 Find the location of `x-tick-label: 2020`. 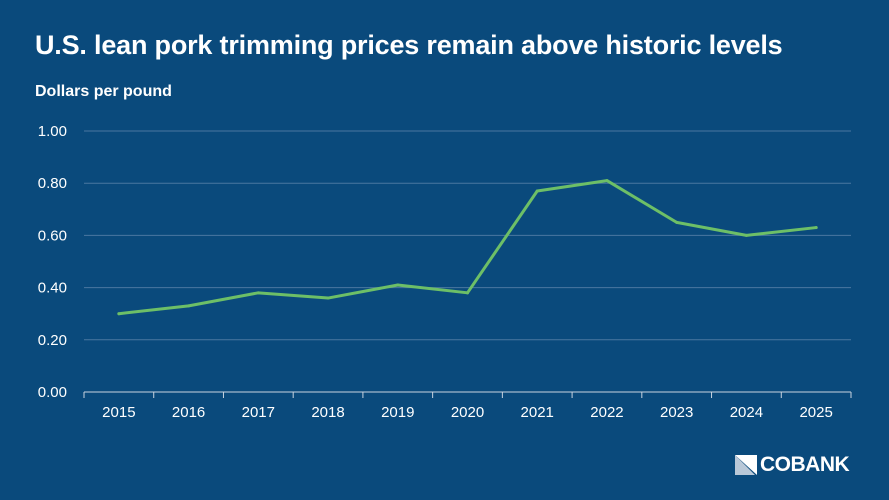

x-tick-label: 2020 is located at coordinates (467, 412).